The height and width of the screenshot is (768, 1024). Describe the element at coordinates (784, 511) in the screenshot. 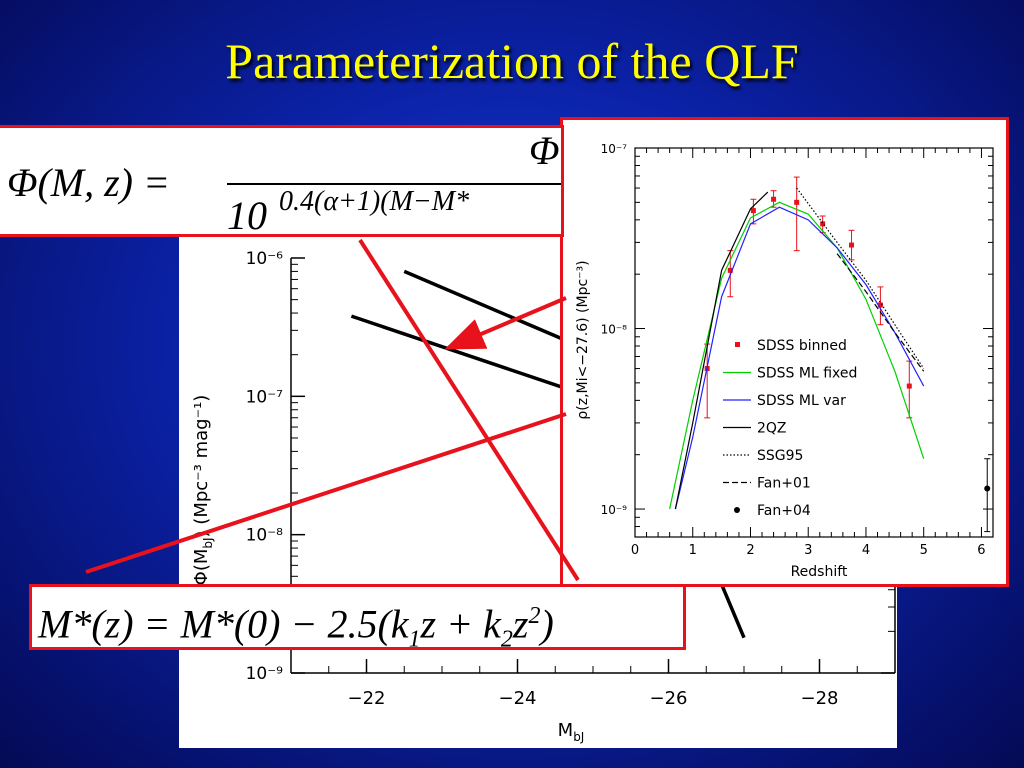

I see `sd-legend-label: Fan+04` at that location.